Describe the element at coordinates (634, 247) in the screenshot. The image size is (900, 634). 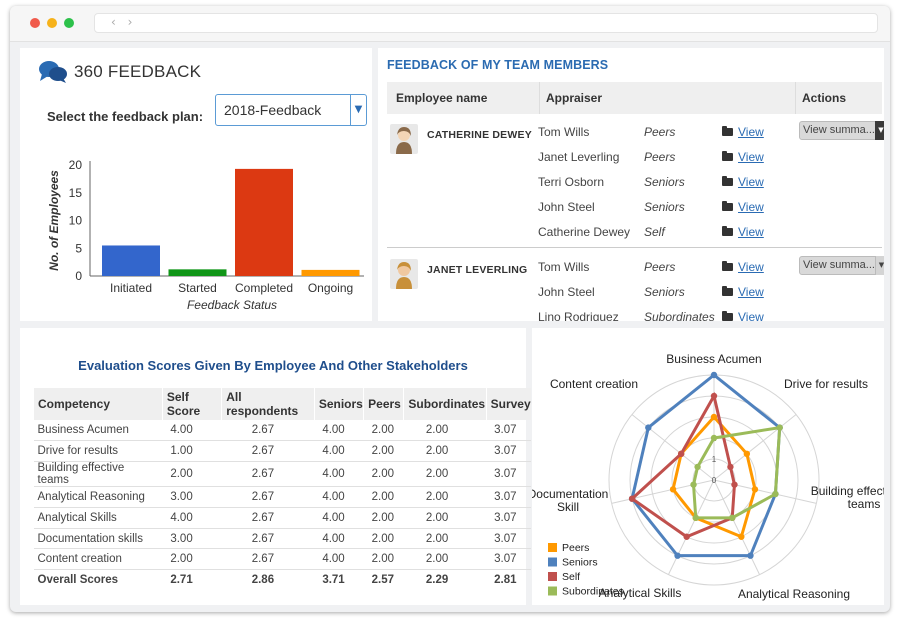
I see `group-divider` at that location.